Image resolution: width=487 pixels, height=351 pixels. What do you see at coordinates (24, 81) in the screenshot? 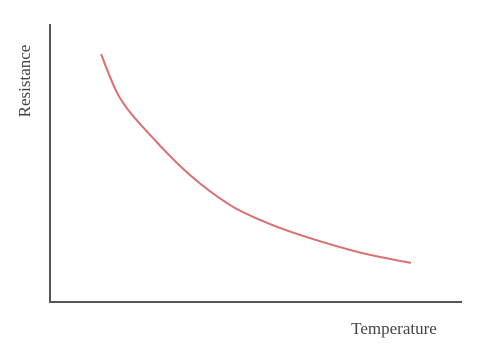
I see `y-axis-label: Resistance` at bounding box center [24, 81].